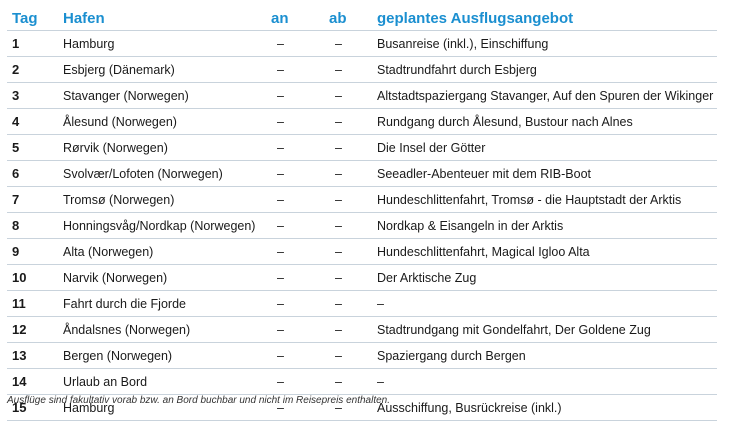 The image size is (730, 421). I want to click on row-day: 10, so click(35, 277).